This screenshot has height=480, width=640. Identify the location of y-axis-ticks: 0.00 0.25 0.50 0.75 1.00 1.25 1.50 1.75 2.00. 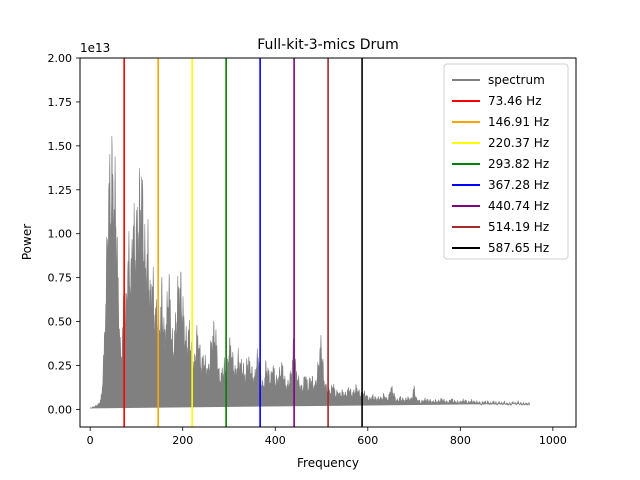
(64, 234).